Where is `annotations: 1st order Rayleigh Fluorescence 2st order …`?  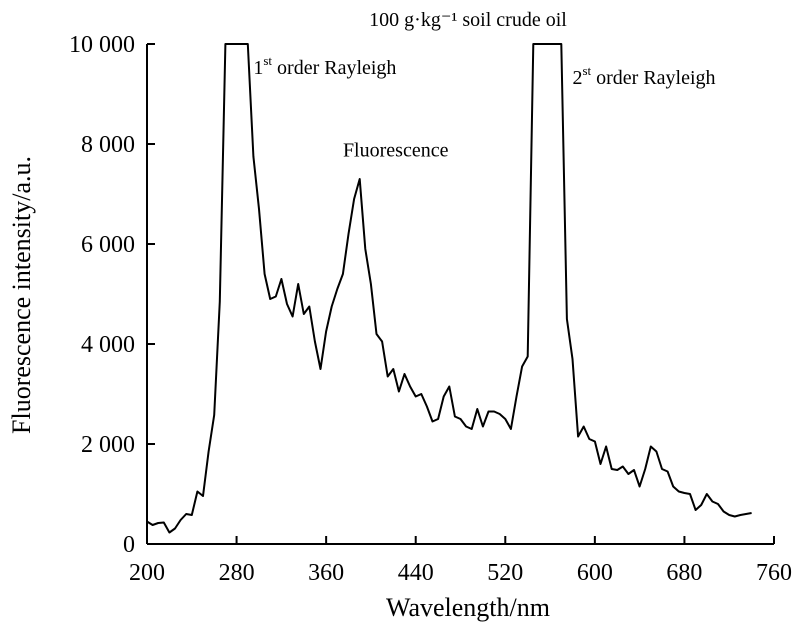 annotations: 1st order Rayleigh Fluorescence 2st order … is located at coordinates (484, 107).